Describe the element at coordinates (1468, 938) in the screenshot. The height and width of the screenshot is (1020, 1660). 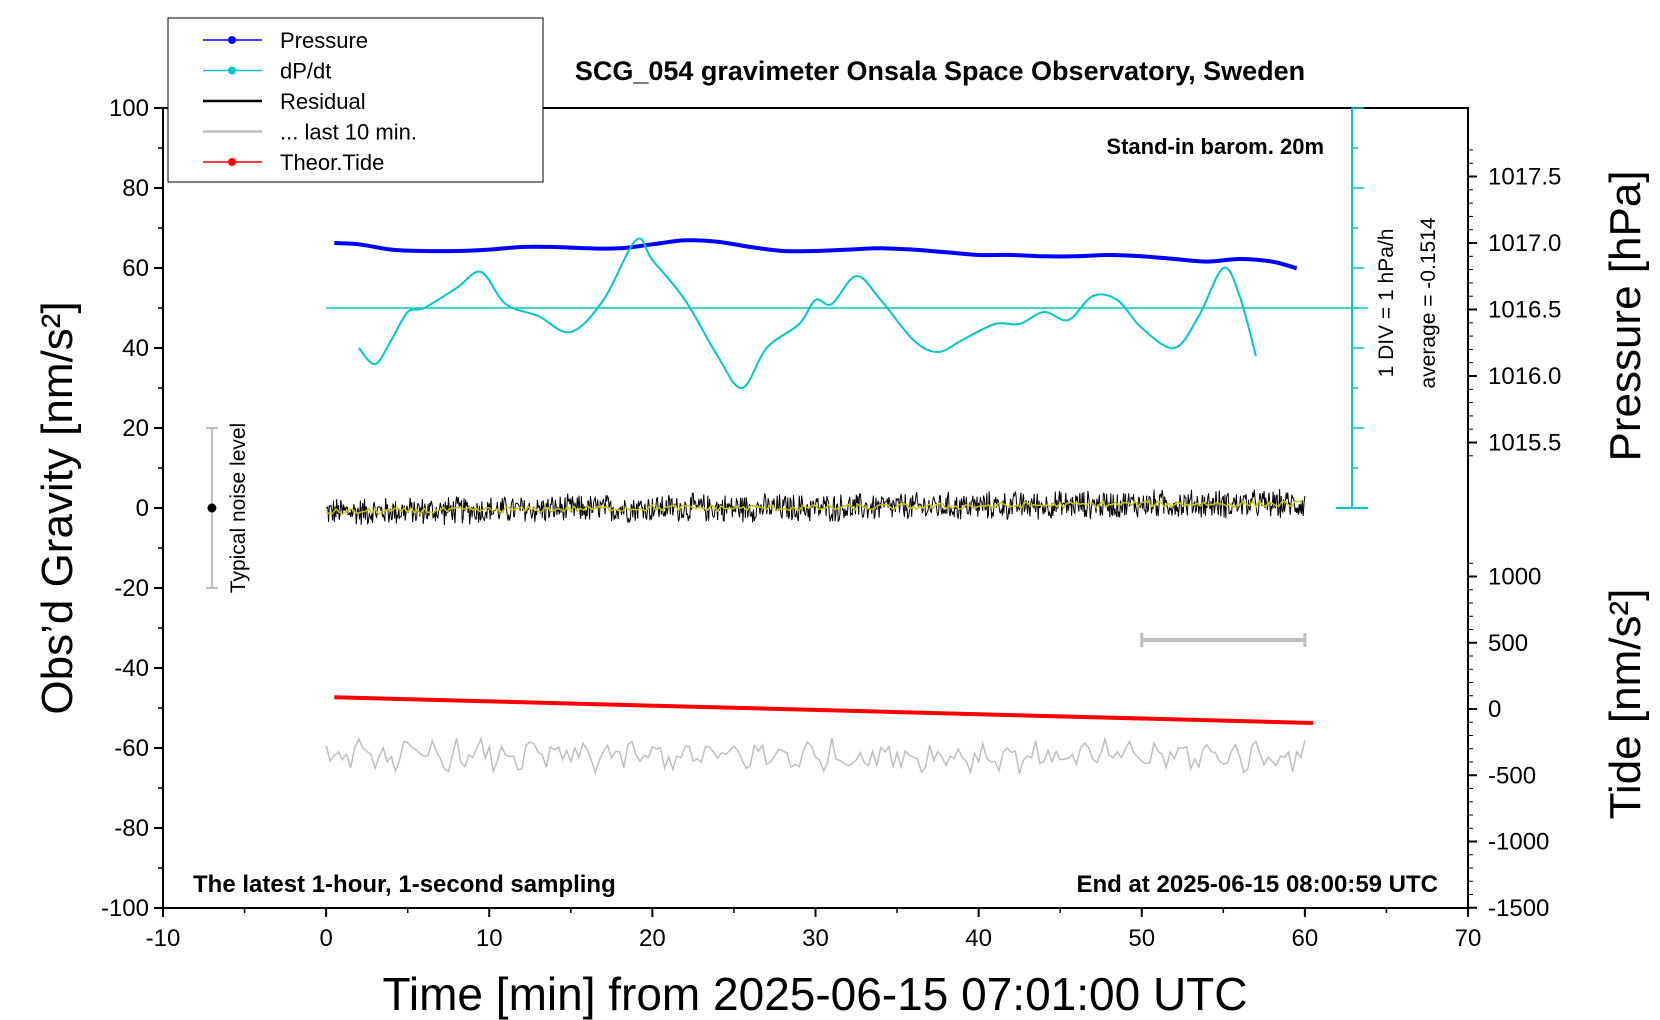
I see `x-tick-label: 70` at that location.